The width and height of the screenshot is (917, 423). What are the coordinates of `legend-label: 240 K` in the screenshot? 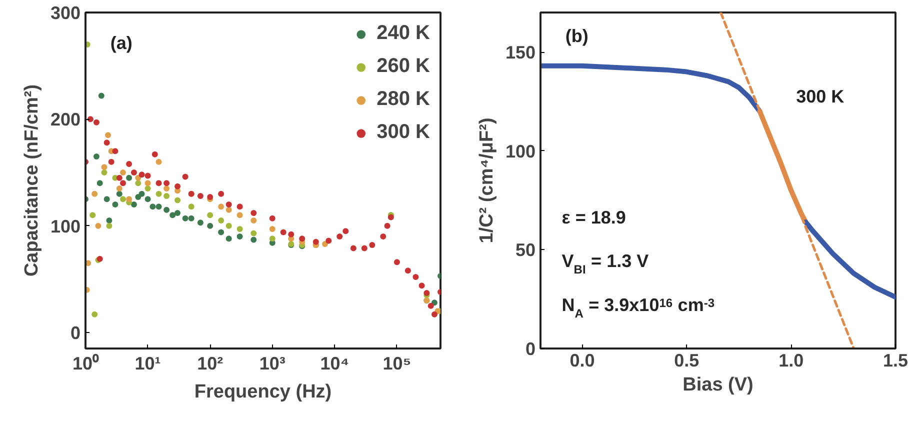 It's located at (403, 33).